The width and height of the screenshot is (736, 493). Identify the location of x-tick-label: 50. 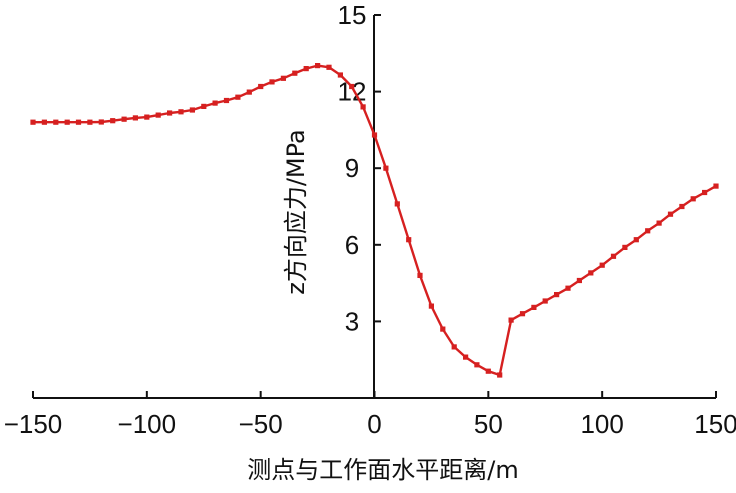
(488, 424).